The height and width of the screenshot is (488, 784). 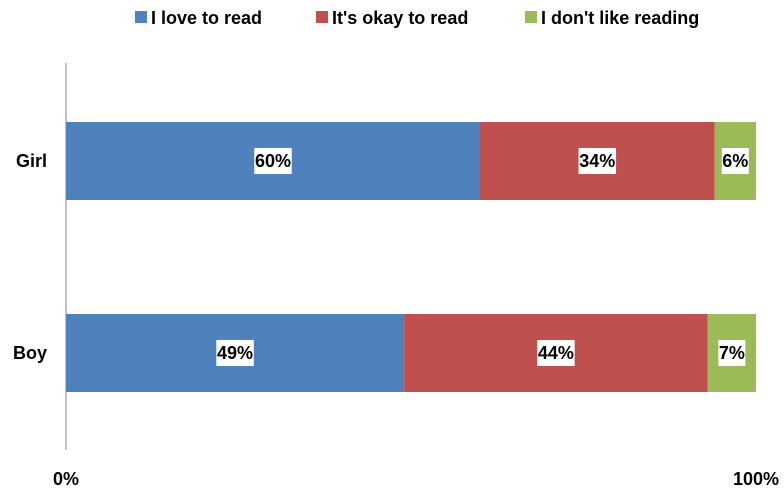 What do you see at coordinates (30, 353) in the screenshot?
I see `category-label-boy: Boy` at bounding box center [30, 353].